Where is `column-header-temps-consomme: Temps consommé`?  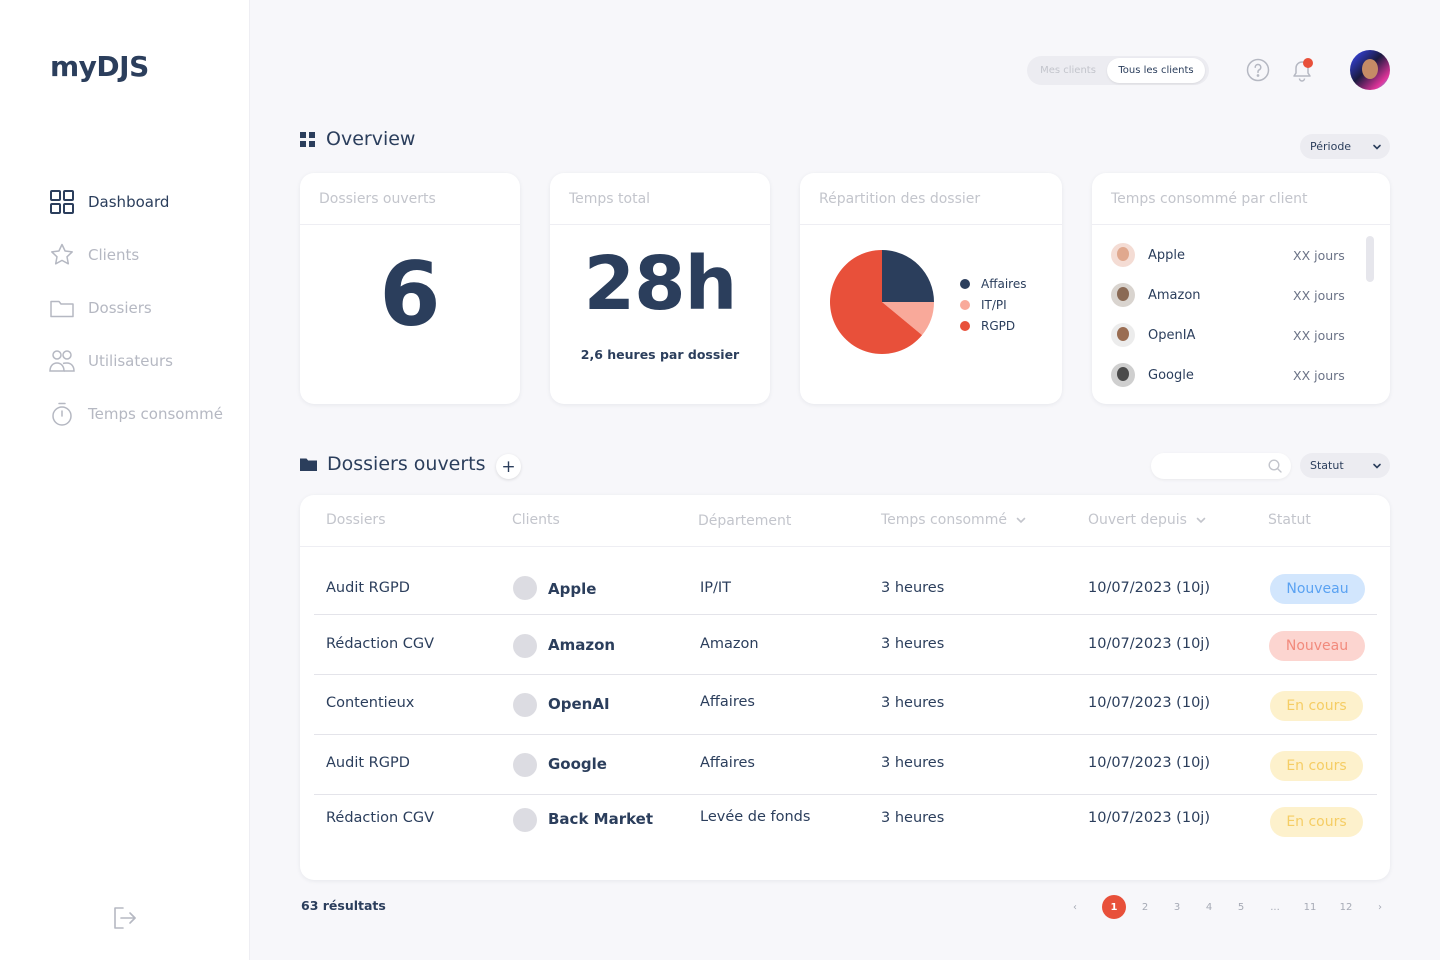
column-header-temps-consomme: Temps consommé is located at coordinates (954, 520).